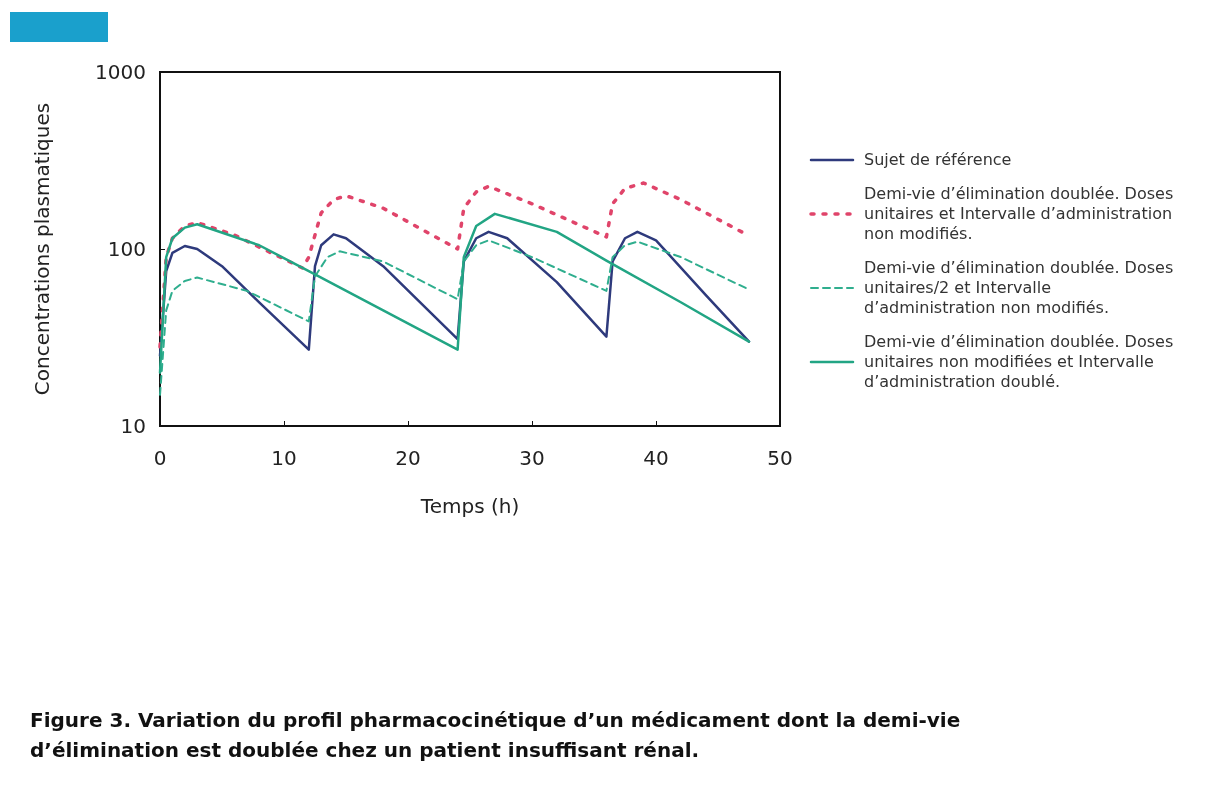 The image size is (1205, 801). What do you see at coordinates (1019, 214) in the screenshot?
I see `legend-label: Demi-vie d’élimination doublée. Doses unitaires et Intervalle d’administration non modifiés.` at bounding box center [1019, 214].